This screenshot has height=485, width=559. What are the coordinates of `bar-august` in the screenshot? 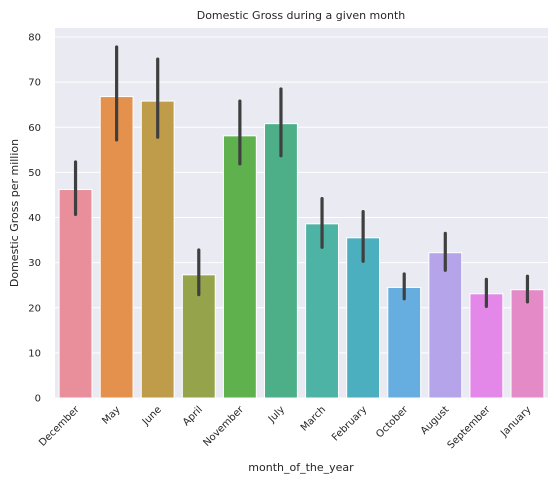 It's located at (445, 325).